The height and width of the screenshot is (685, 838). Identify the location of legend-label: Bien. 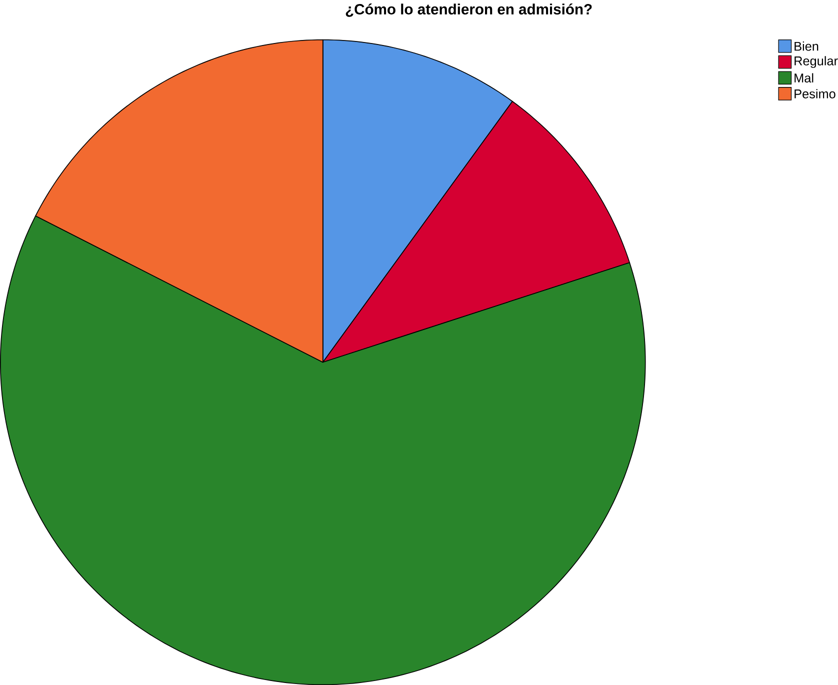
(806, 46).